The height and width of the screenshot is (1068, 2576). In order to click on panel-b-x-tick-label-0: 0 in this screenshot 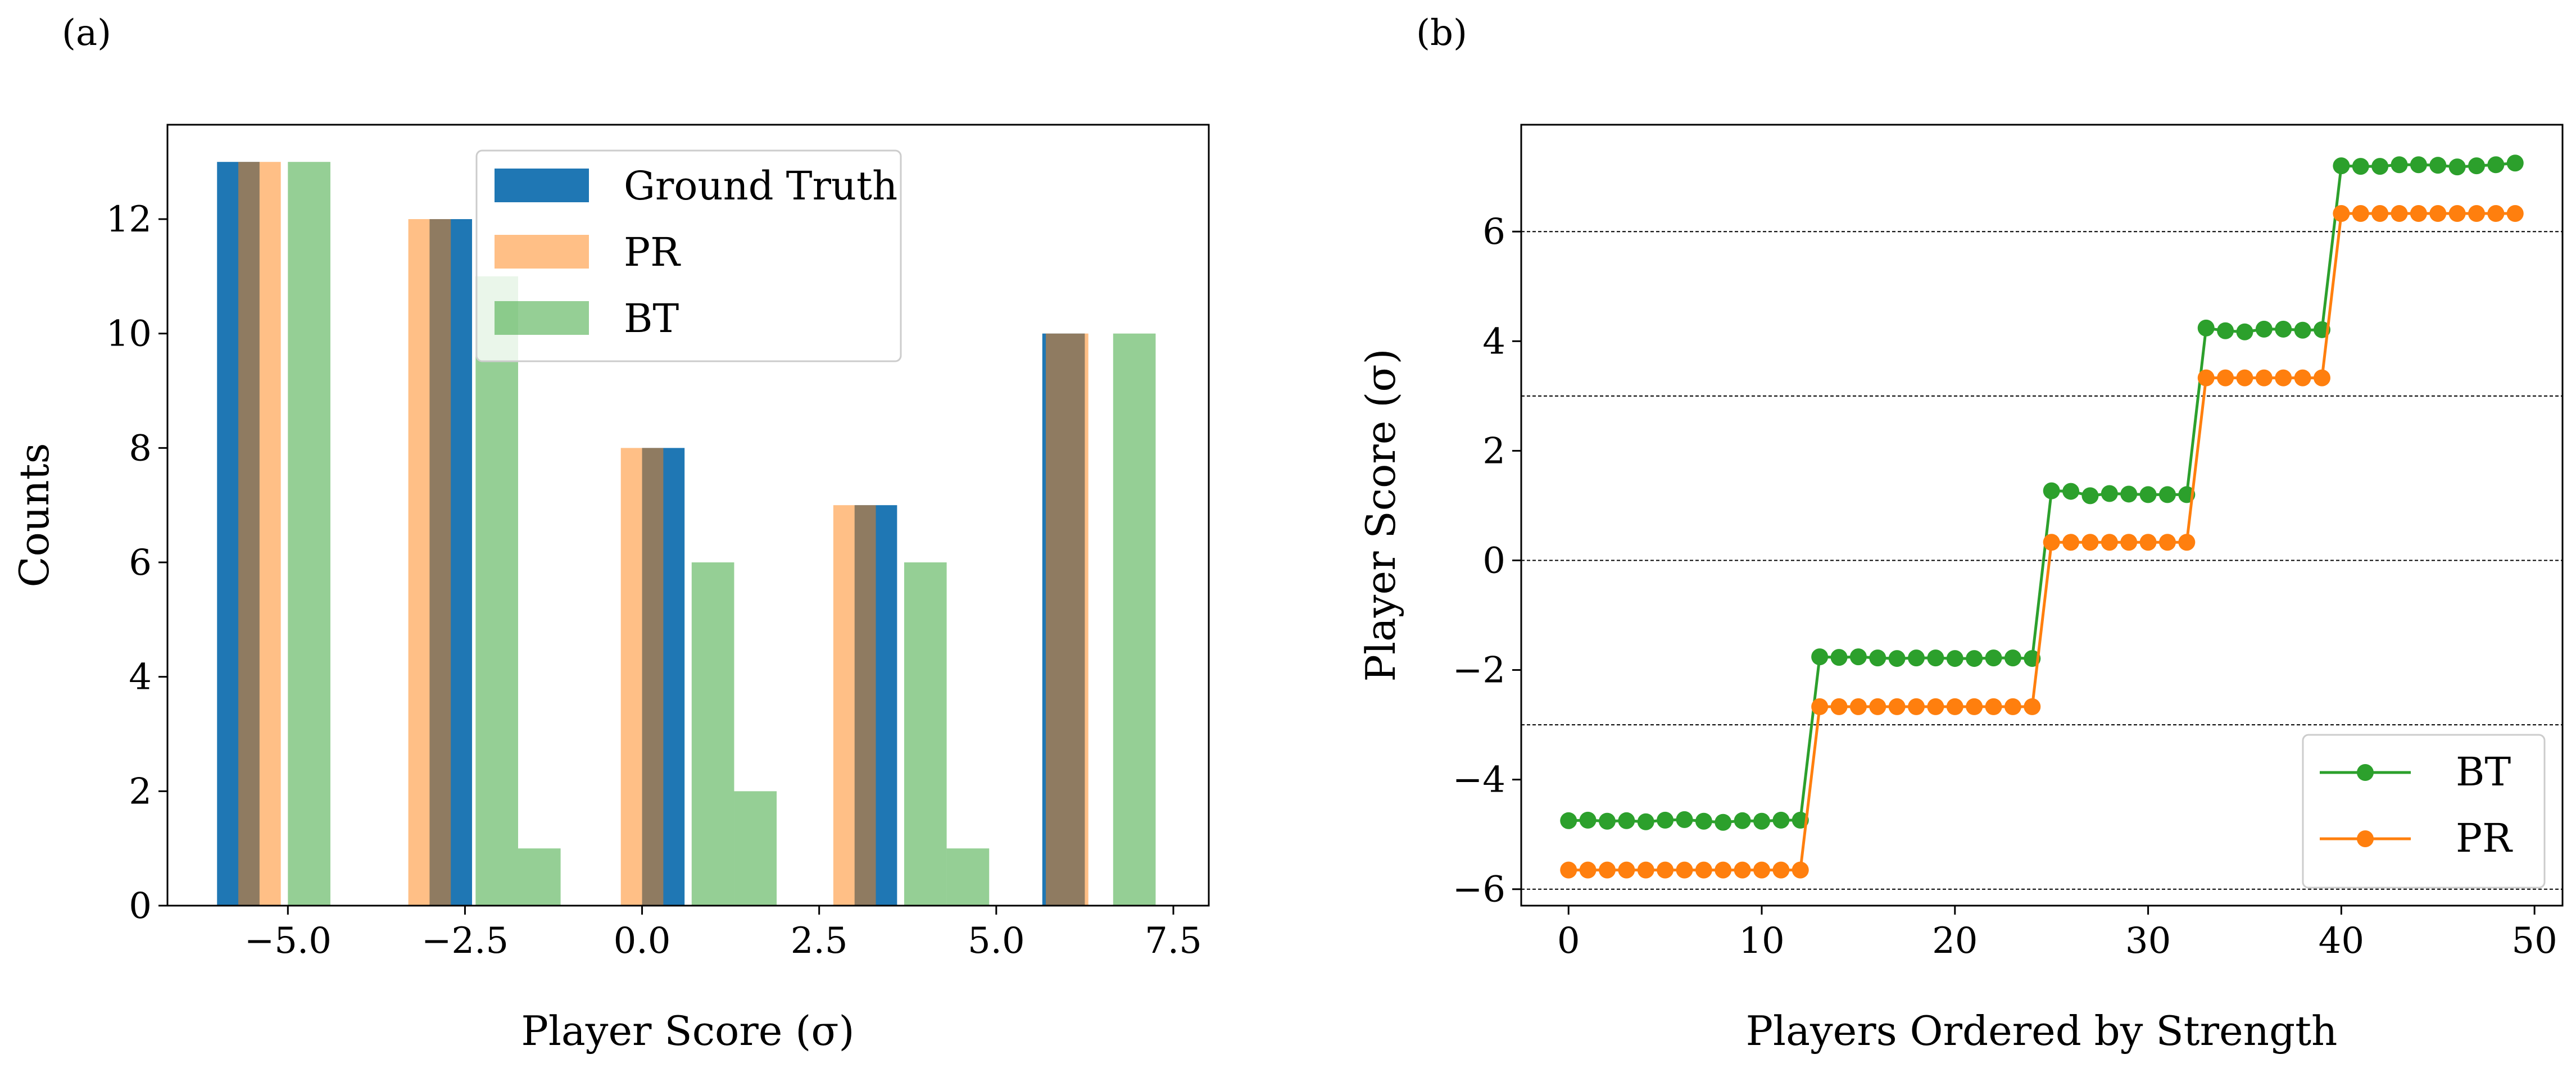, I will do `click(1568, 941)`.